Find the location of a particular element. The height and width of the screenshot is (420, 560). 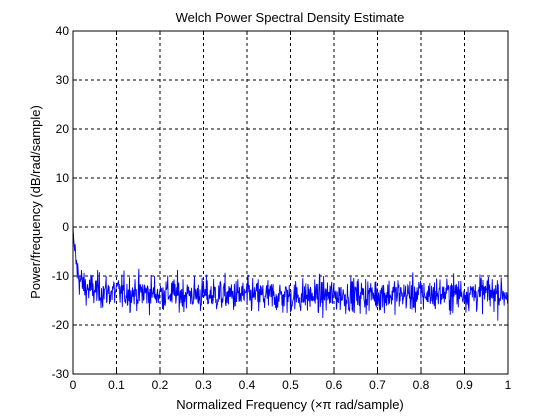

y-axis-label: Power/frequency (dB/rad/sample) is located at coordinates (35, 202).